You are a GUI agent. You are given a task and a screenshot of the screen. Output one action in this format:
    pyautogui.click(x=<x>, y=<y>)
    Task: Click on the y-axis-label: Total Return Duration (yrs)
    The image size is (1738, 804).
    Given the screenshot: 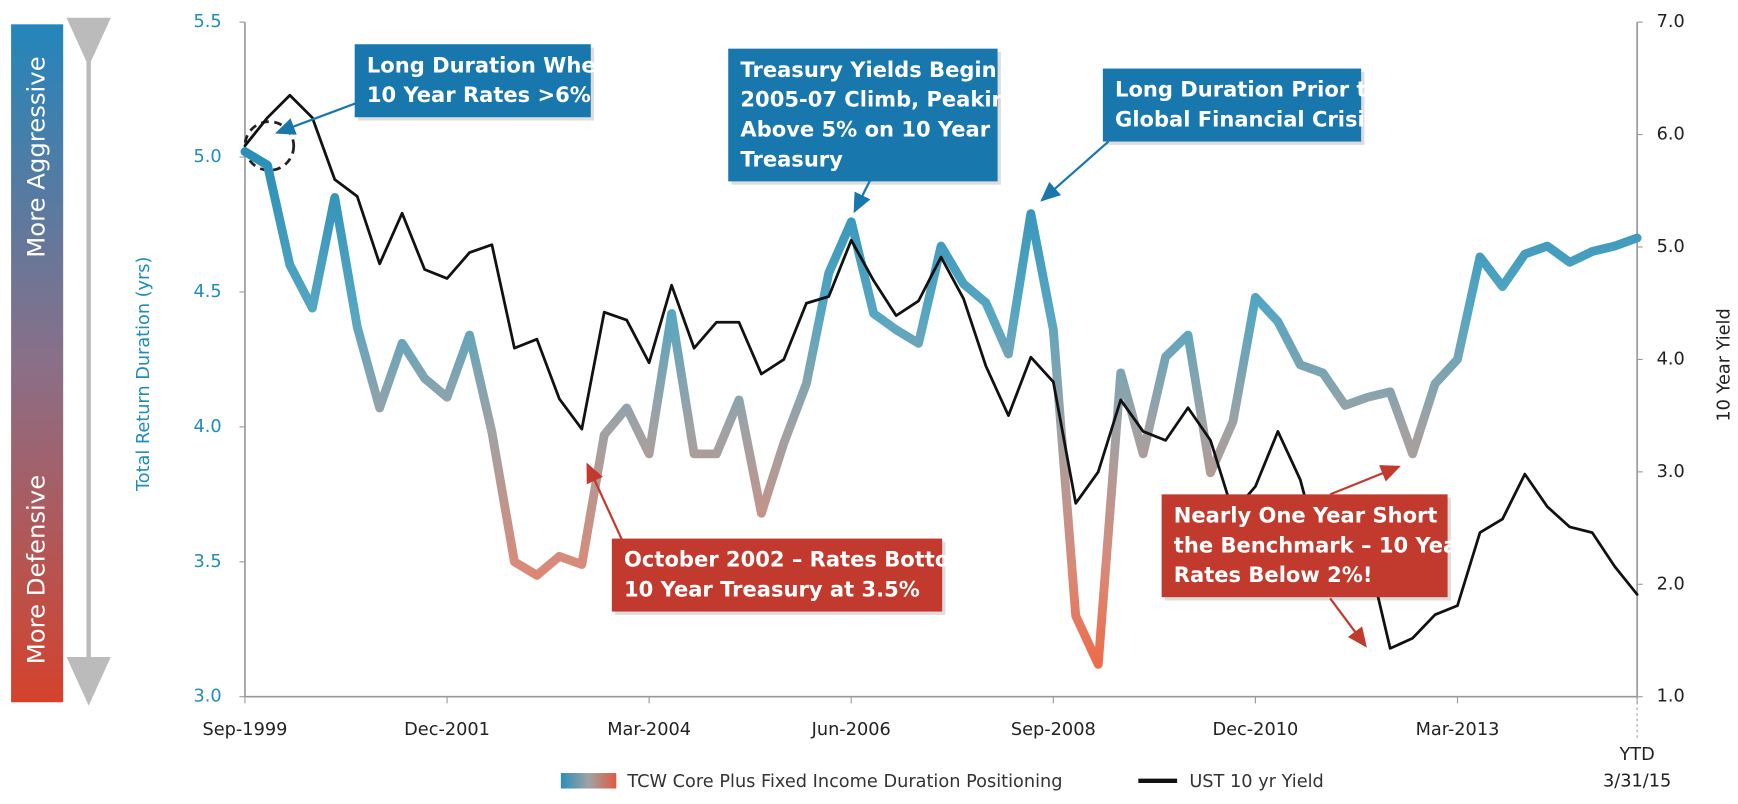 What is the action you would take?
    pyautogui.click(x=144, y=374)
    